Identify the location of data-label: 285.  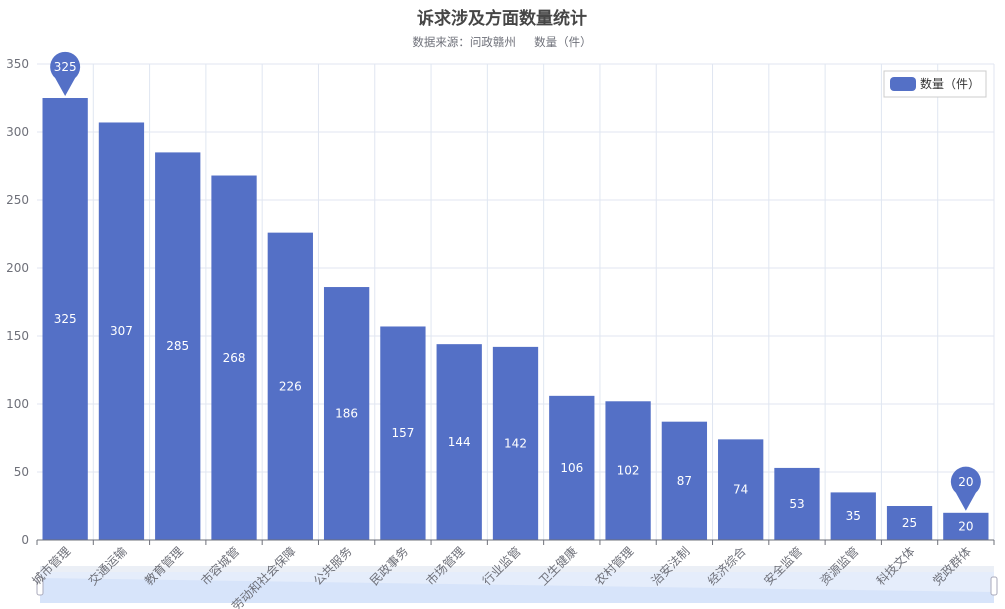
(177, 346).